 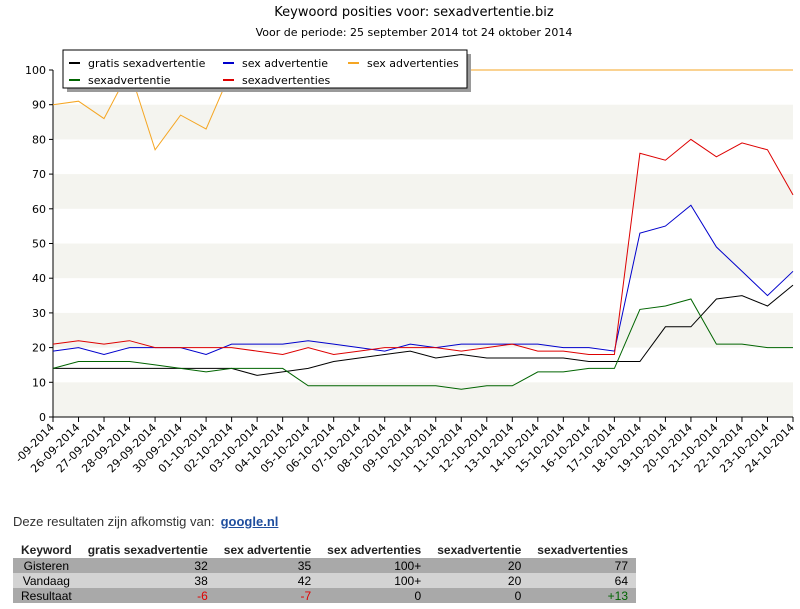 I want to click on y-tick-label: 70, so click(x=39, y=174).